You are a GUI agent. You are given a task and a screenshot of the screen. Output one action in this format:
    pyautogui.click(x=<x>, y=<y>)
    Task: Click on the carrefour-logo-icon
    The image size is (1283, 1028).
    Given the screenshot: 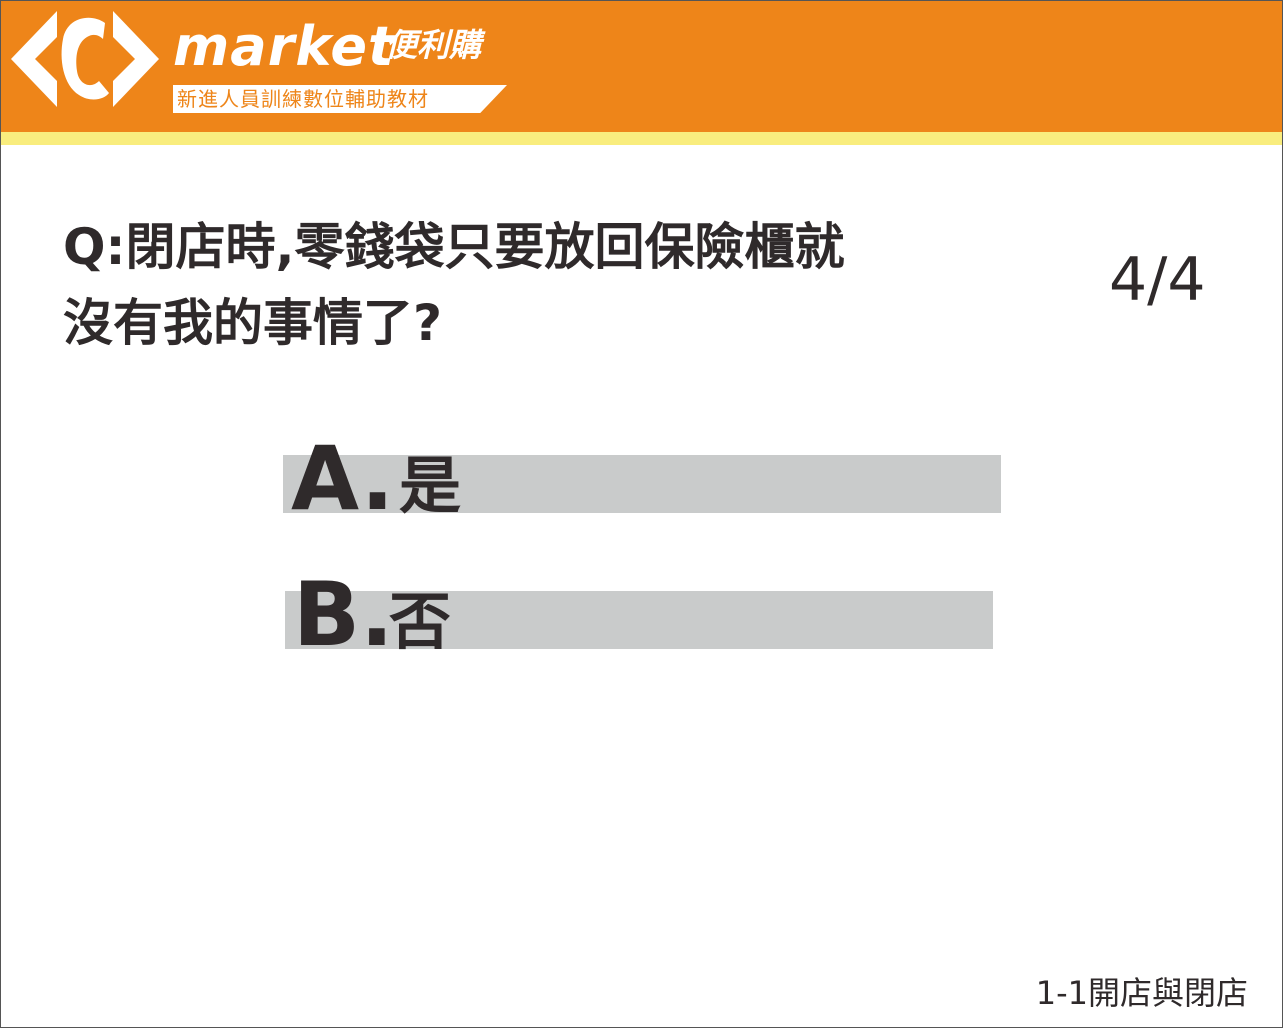 What is the action you would take?
    pyautogui.click(x=85, y=59)
    